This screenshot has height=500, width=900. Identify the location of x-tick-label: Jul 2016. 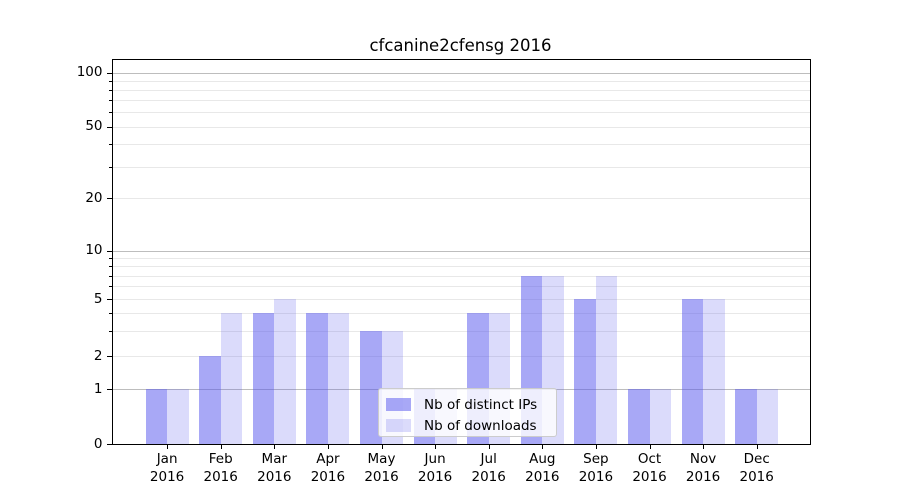
(489, 468).